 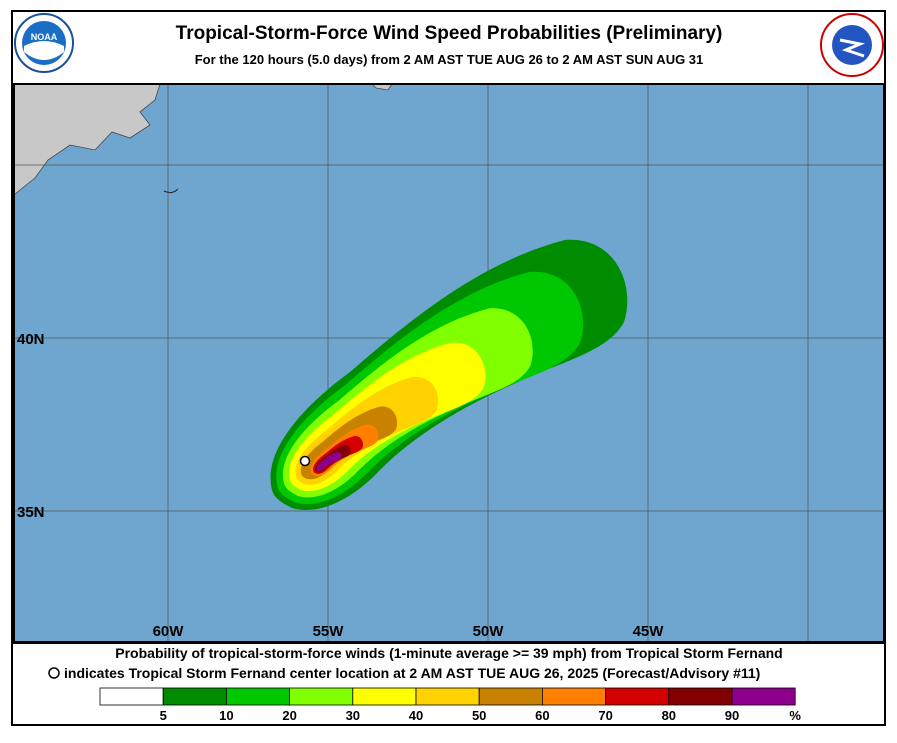 I want to click on nws-logo, so click(x=852, y=45).